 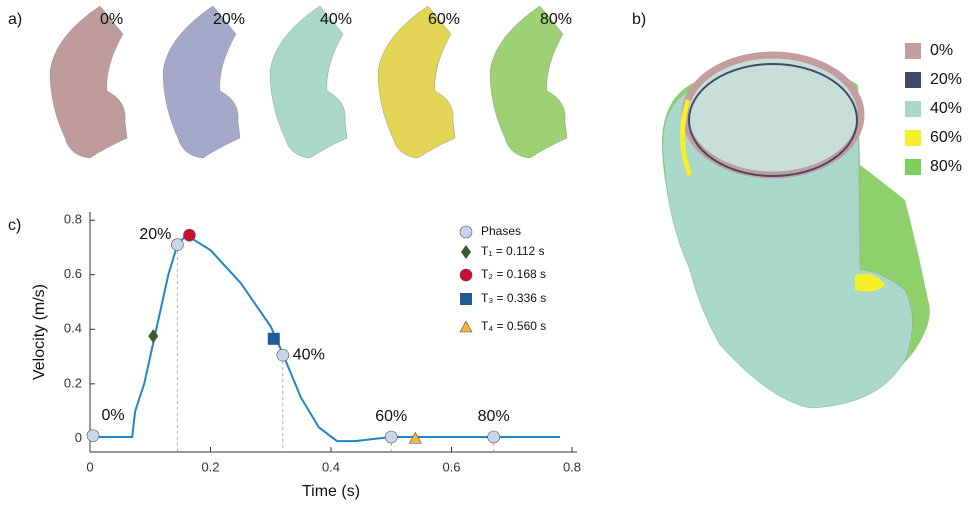 I want to click on legend-label: T₄ = 0.560 s, so click(x=513, y=326).